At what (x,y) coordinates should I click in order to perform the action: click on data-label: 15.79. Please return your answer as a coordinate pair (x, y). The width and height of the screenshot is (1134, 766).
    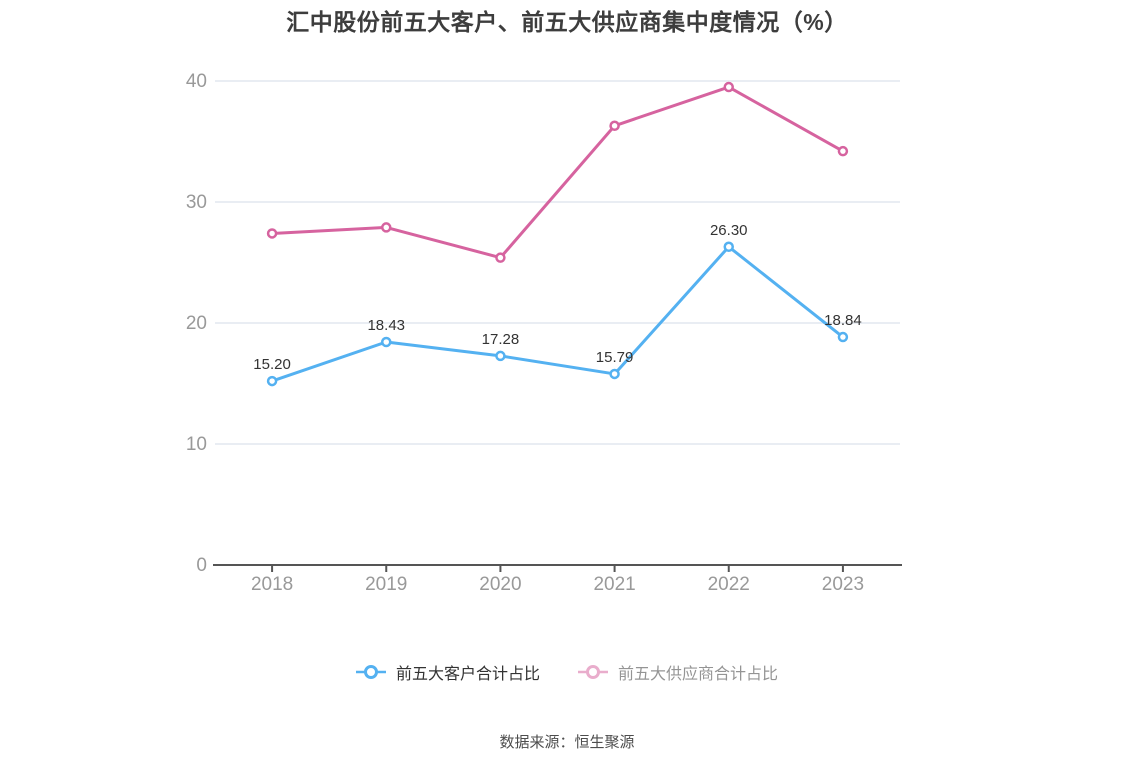
    Looking at the image, I should click on (615, 357).